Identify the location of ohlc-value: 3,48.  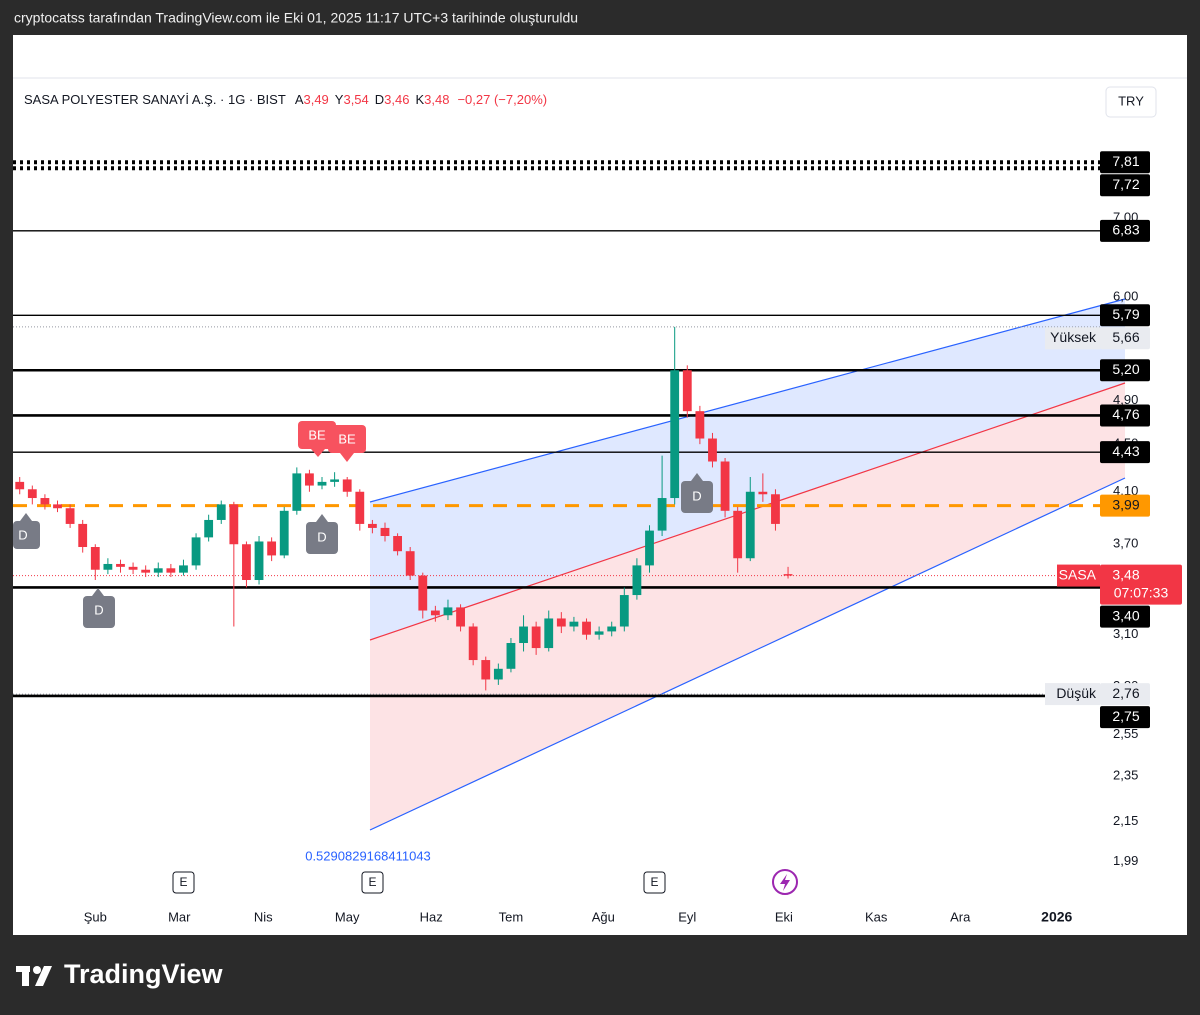
(436, 99).